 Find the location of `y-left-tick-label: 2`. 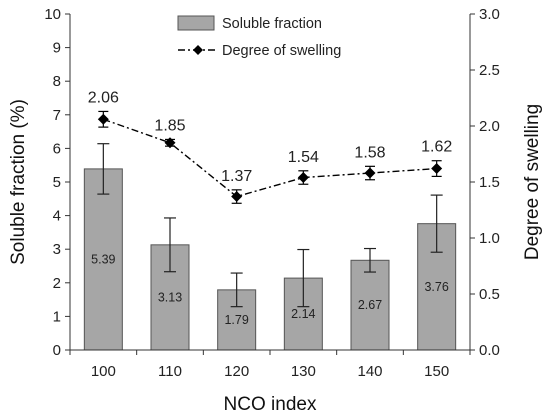

y-left-tick-label: 2 is located at coordinates (57, 283).